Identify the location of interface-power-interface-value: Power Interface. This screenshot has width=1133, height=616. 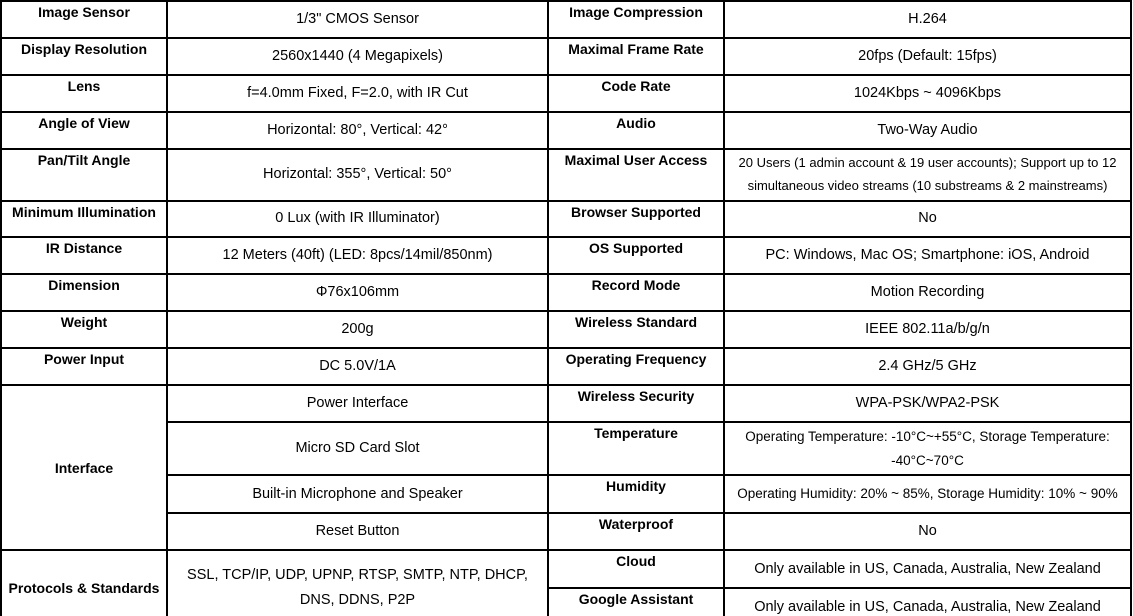
(357, 403).